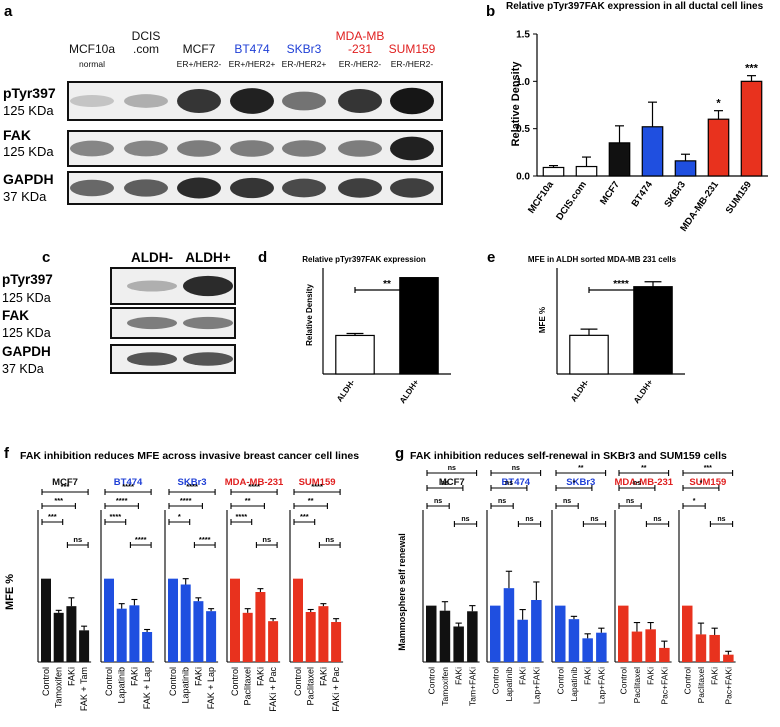 The width and height of the screenshot is (780, 727). I want to click on lane-label: SKBr3, so click(304, 49).